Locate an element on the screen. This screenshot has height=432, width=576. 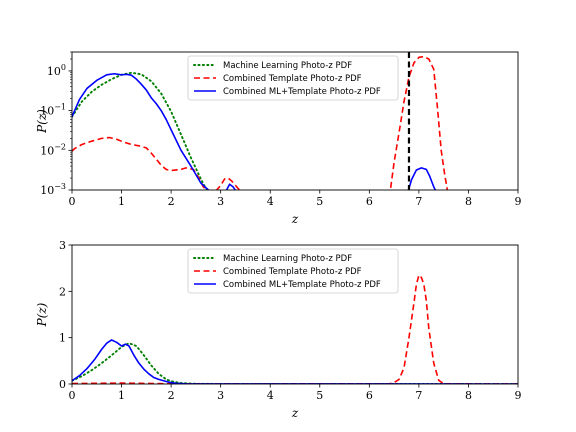
y-tick-label: 3 is located at coordinates (62, 245).